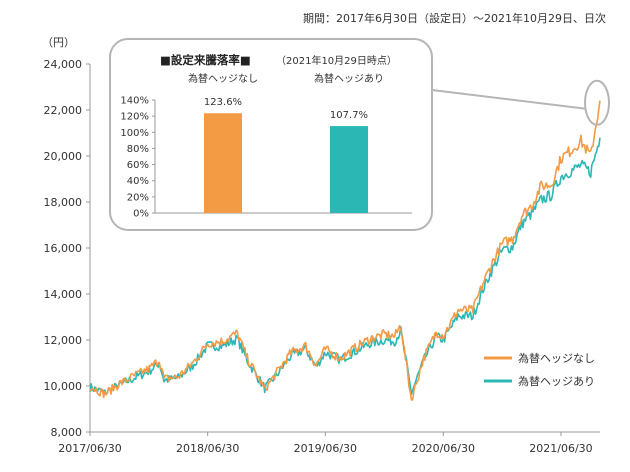 This screenshot has width=630, height=472. What do you see at coordinates (138, 197) in the screenshot?
I see `inset-y-tick-label: 20%` at bounding box center [138, 197].